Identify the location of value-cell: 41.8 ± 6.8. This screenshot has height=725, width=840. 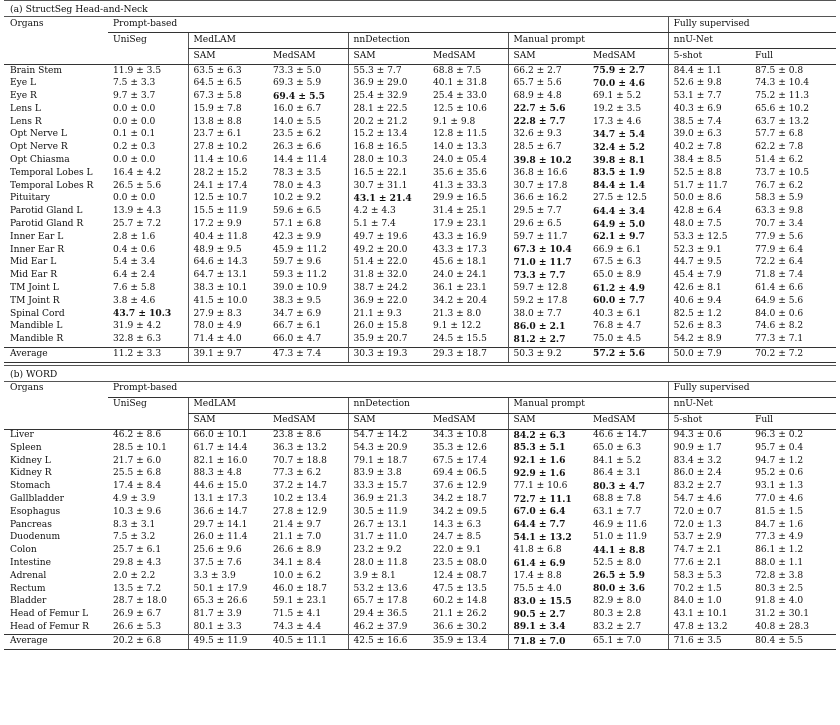
(547, 551).